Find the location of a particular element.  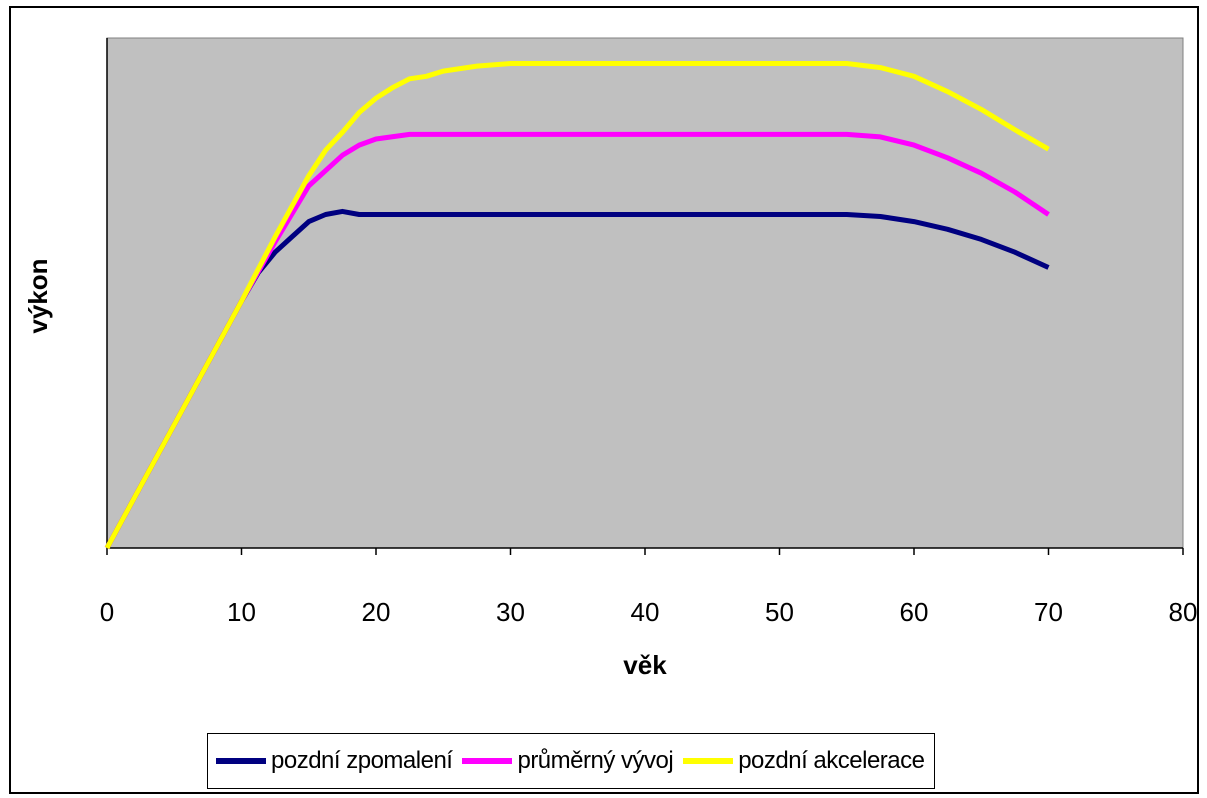

x-tick-label: 10 is located at coordinates (241, 612).